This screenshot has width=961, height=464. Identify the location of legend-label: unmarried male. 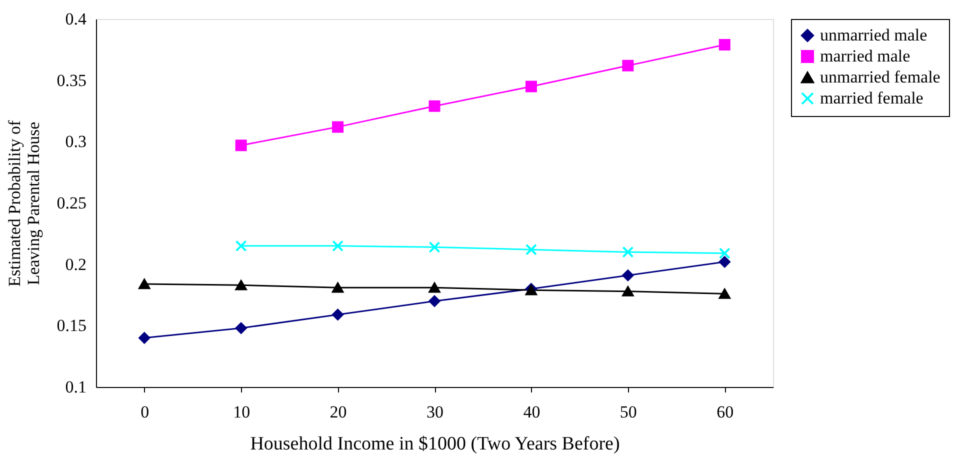
(874, 35).